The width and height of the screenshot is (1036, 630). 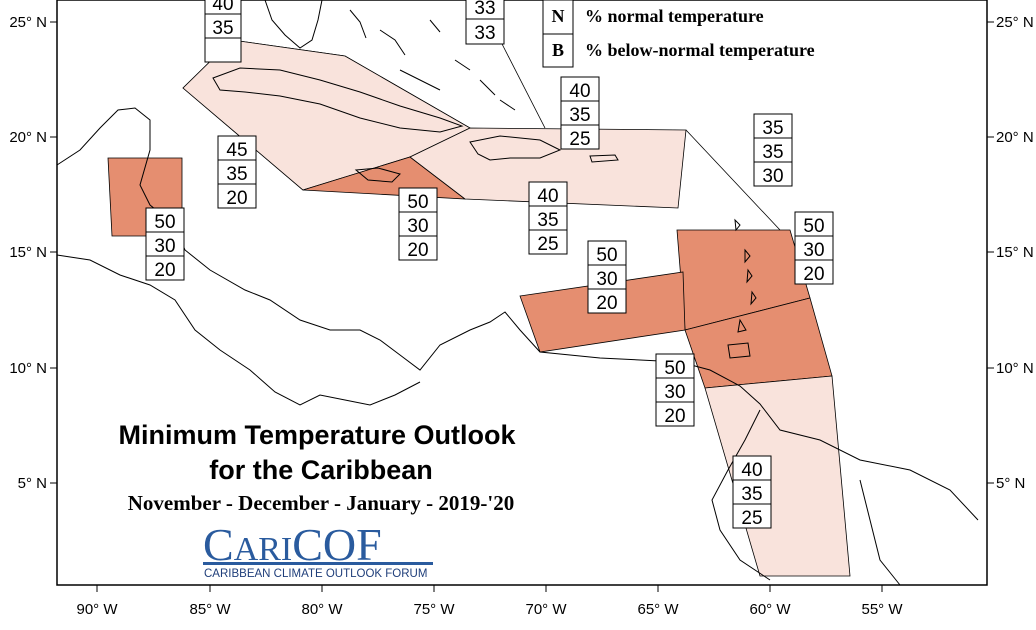 I want to click on box-belize: 50 30 20, so click(x=165, y=244).